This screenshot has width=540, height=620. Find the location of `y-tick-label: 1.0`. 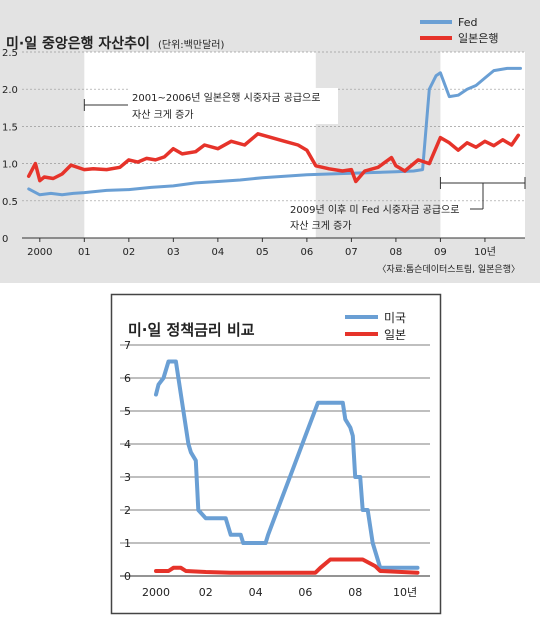

y-tick-label: 1.0 is located at coordinates (10, 165).